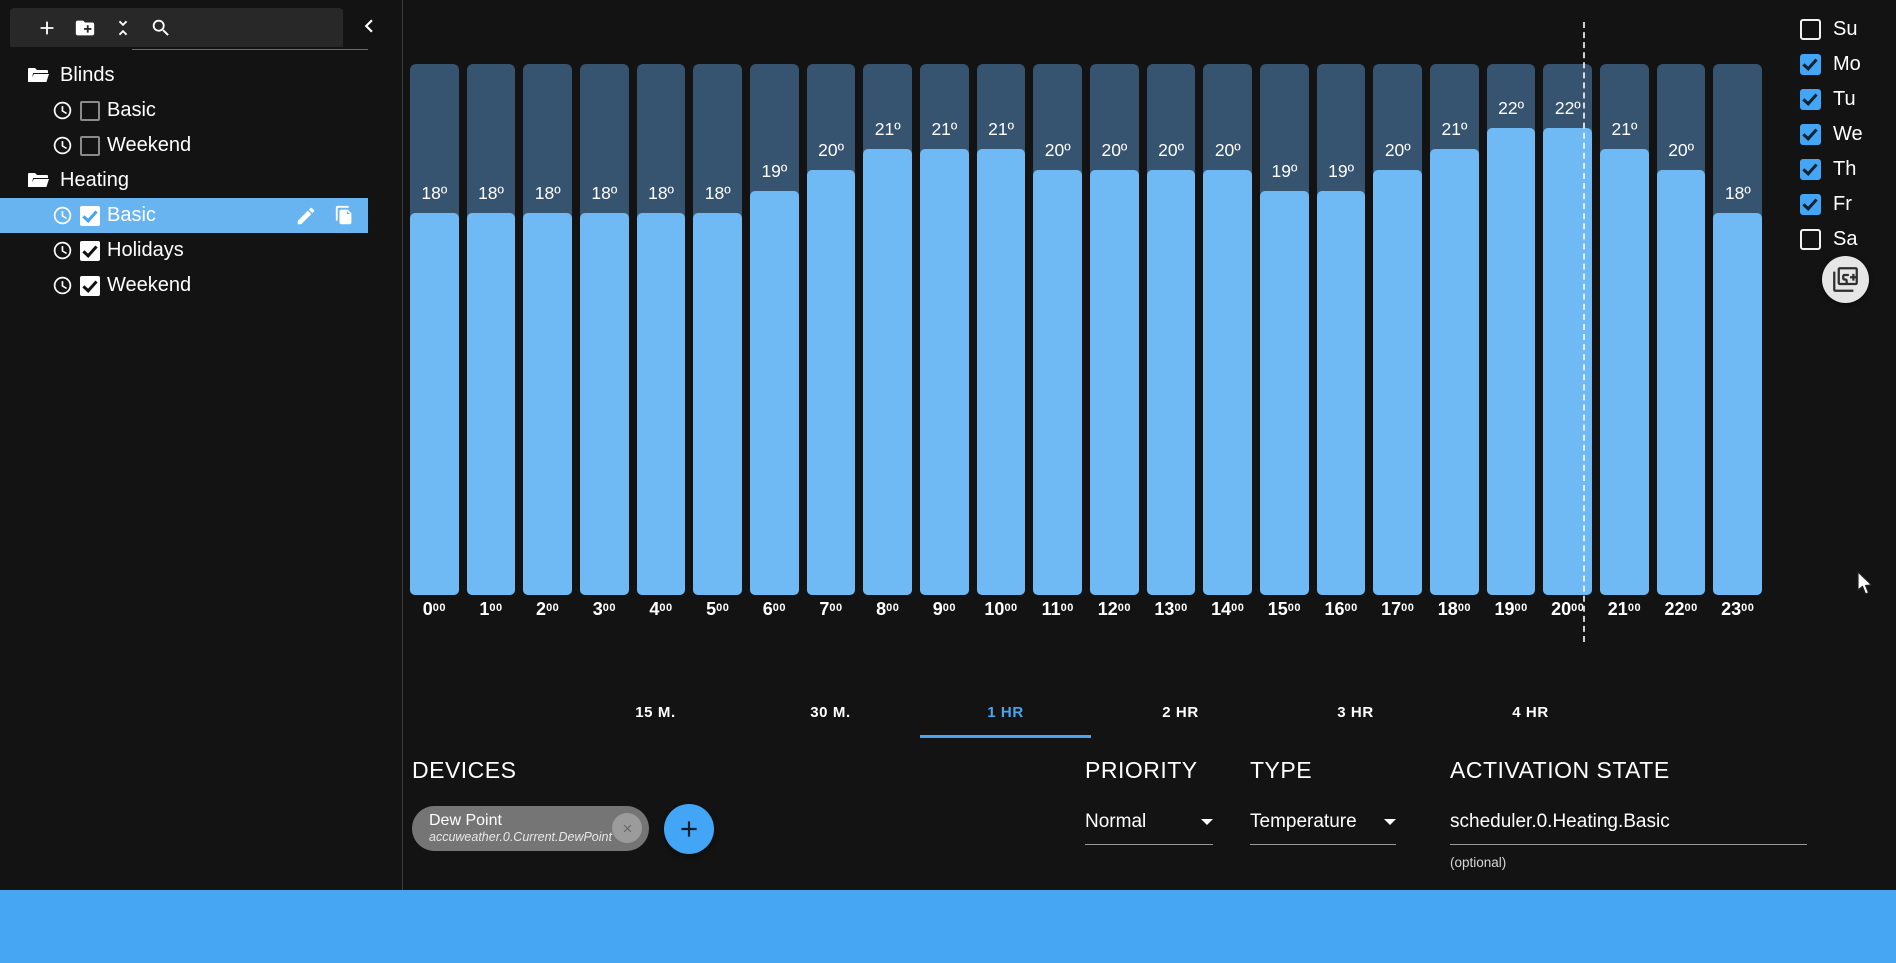  What do you see at coordinates (1341, 329) in the screenshot?
I see `bar-hour-16: 19º` at bounding box center [1341, 329].